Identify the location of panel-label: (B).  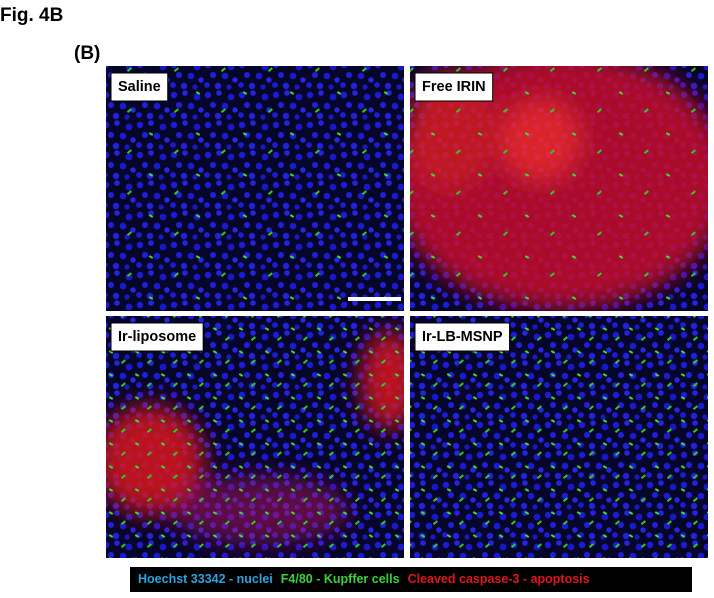
(87, 53).